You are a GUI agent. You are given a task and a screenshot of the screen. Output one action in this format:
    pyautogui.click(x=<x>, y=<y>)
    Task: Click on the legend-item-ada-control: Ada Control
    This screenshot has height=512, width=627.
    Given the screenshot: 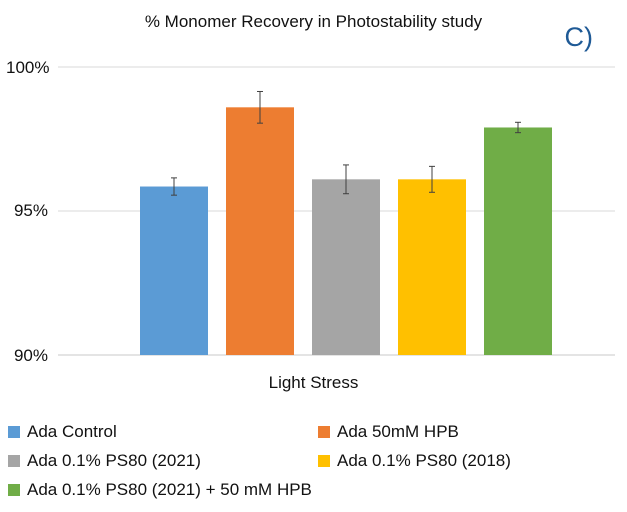 What is the action you would take?
    pyautogui.click(x=62, y=432)
    